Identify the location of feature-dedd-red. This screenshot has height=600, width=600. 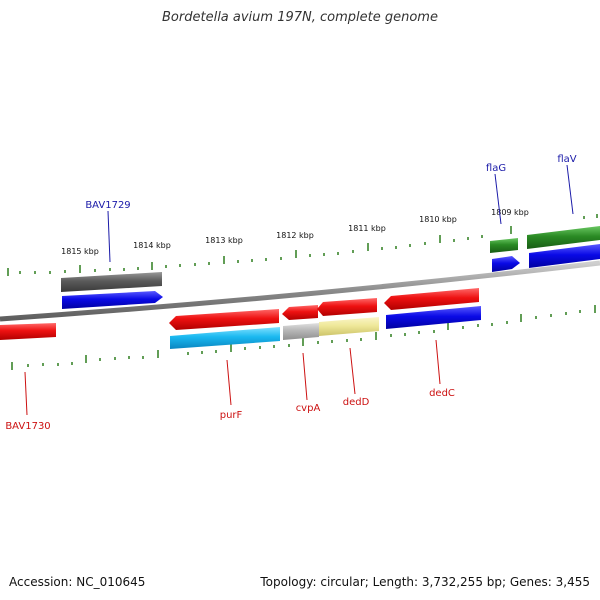
(347, 307).